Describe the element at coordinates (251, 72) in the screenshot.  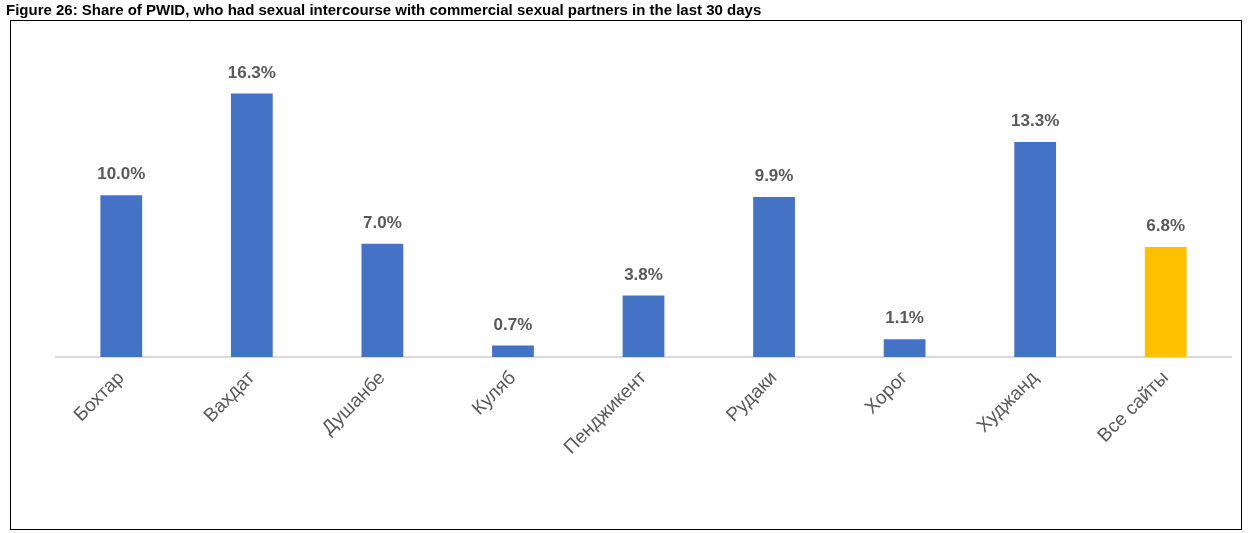
I see `data-label: 16.3%` at that location.